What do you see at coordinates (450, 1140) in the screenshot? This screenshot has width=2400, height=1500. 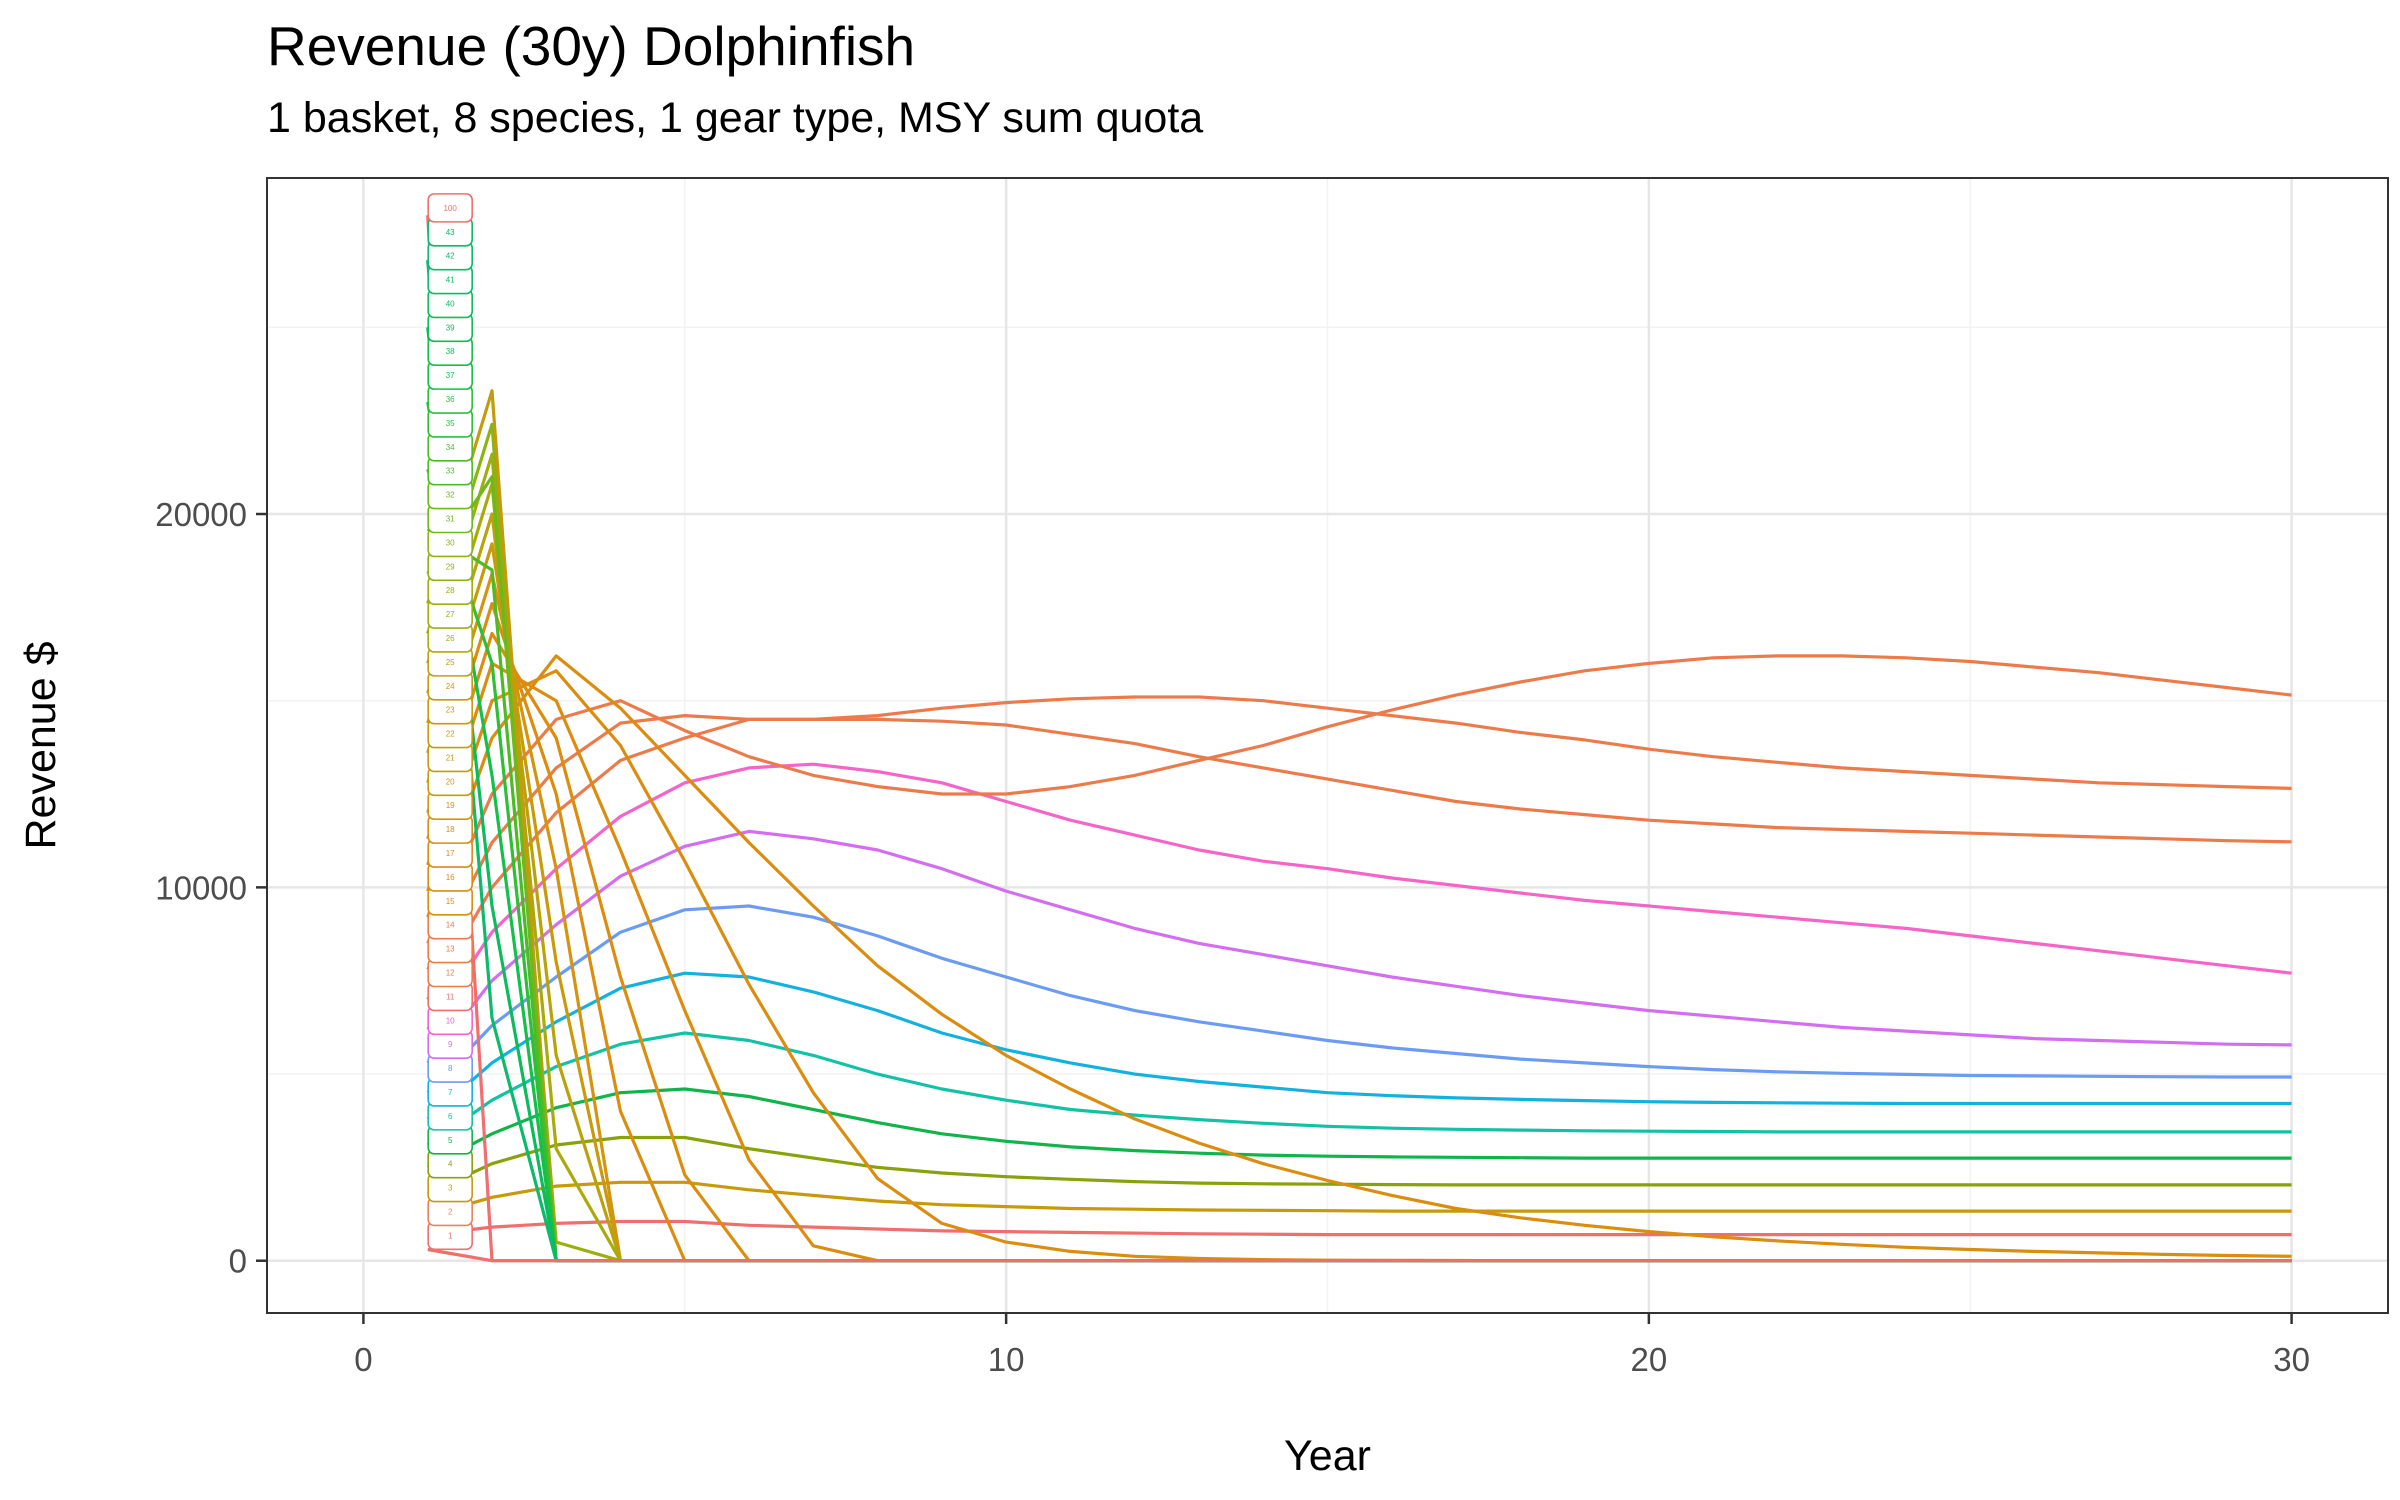 I see `point-label-text: 5` at bounding box center [450, 1140].